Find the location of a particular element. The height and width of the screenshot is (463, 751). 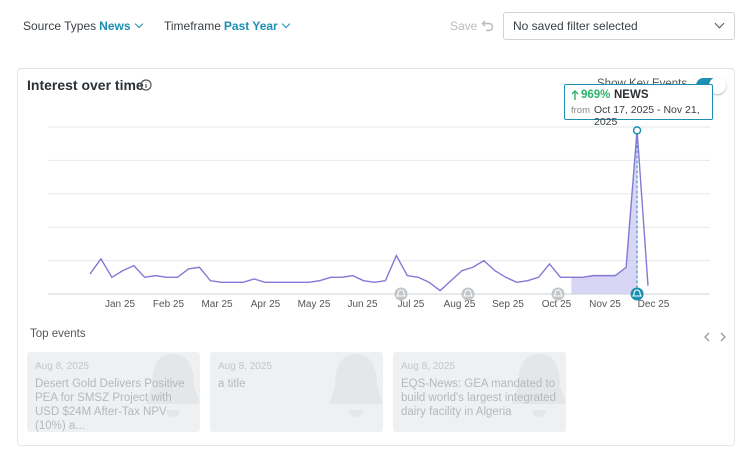

save-button: Save is located at coordinates (464, 26).